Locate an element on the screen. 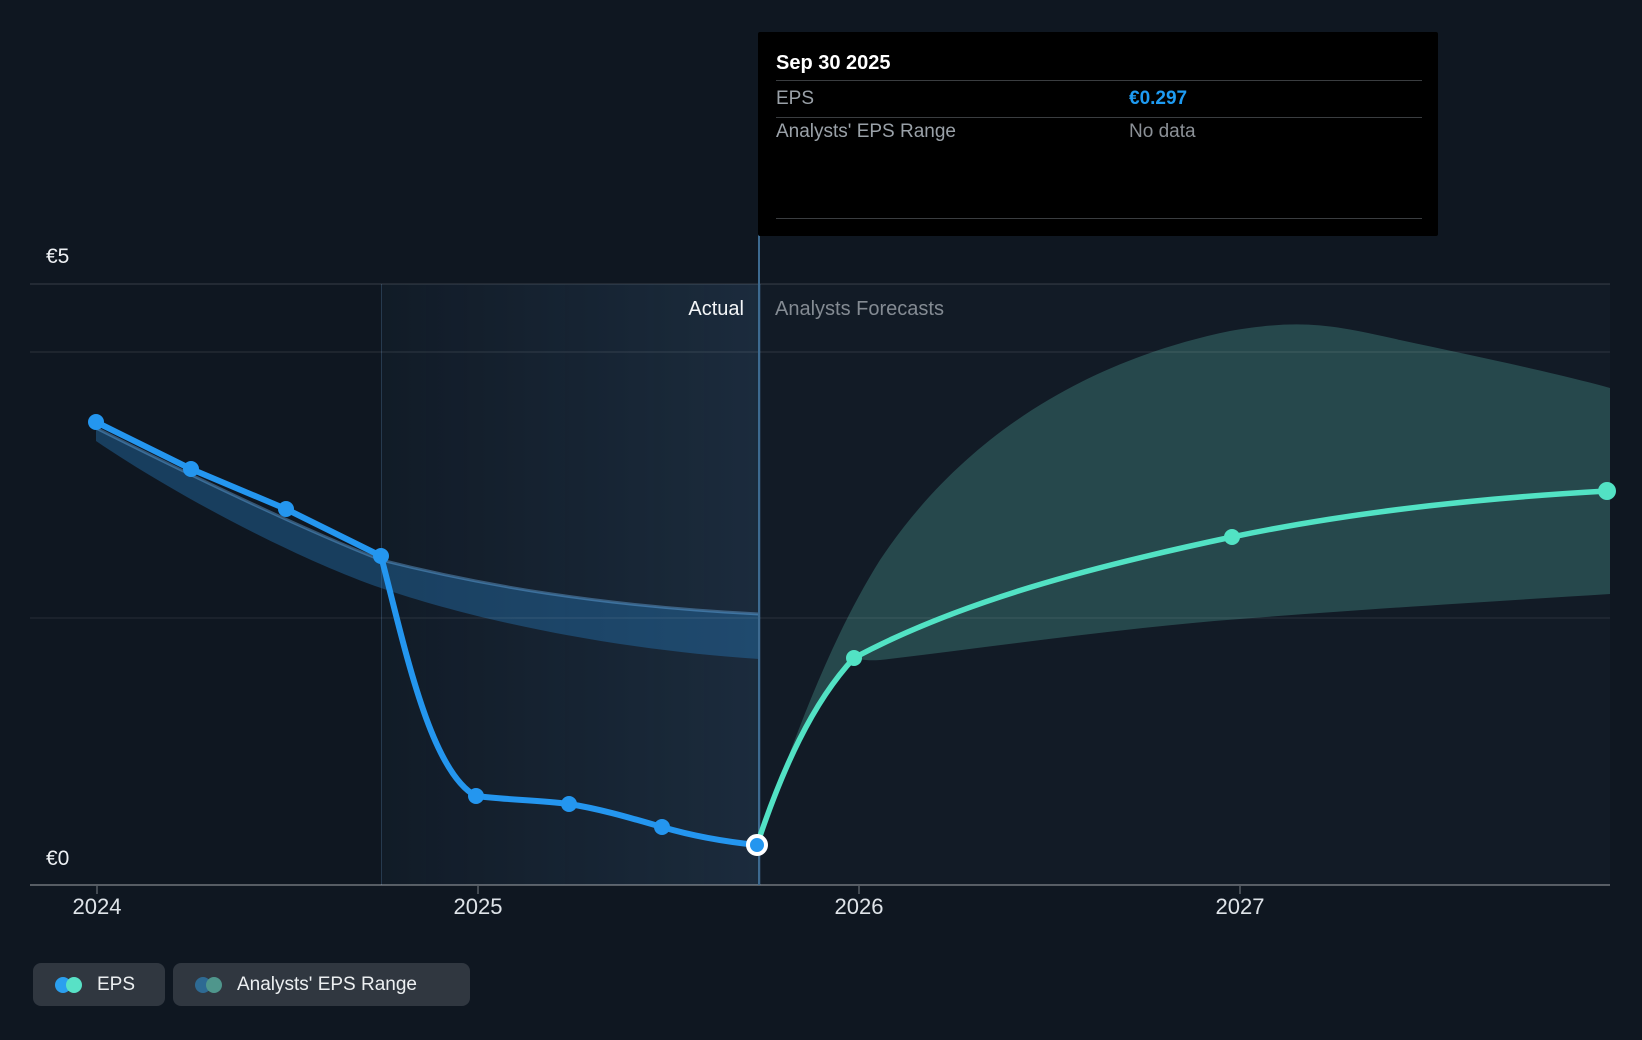 This screenshot has width=1642, height=1040. tooltip-eps-value: €0.297 is located at coordinates (1158, 98).